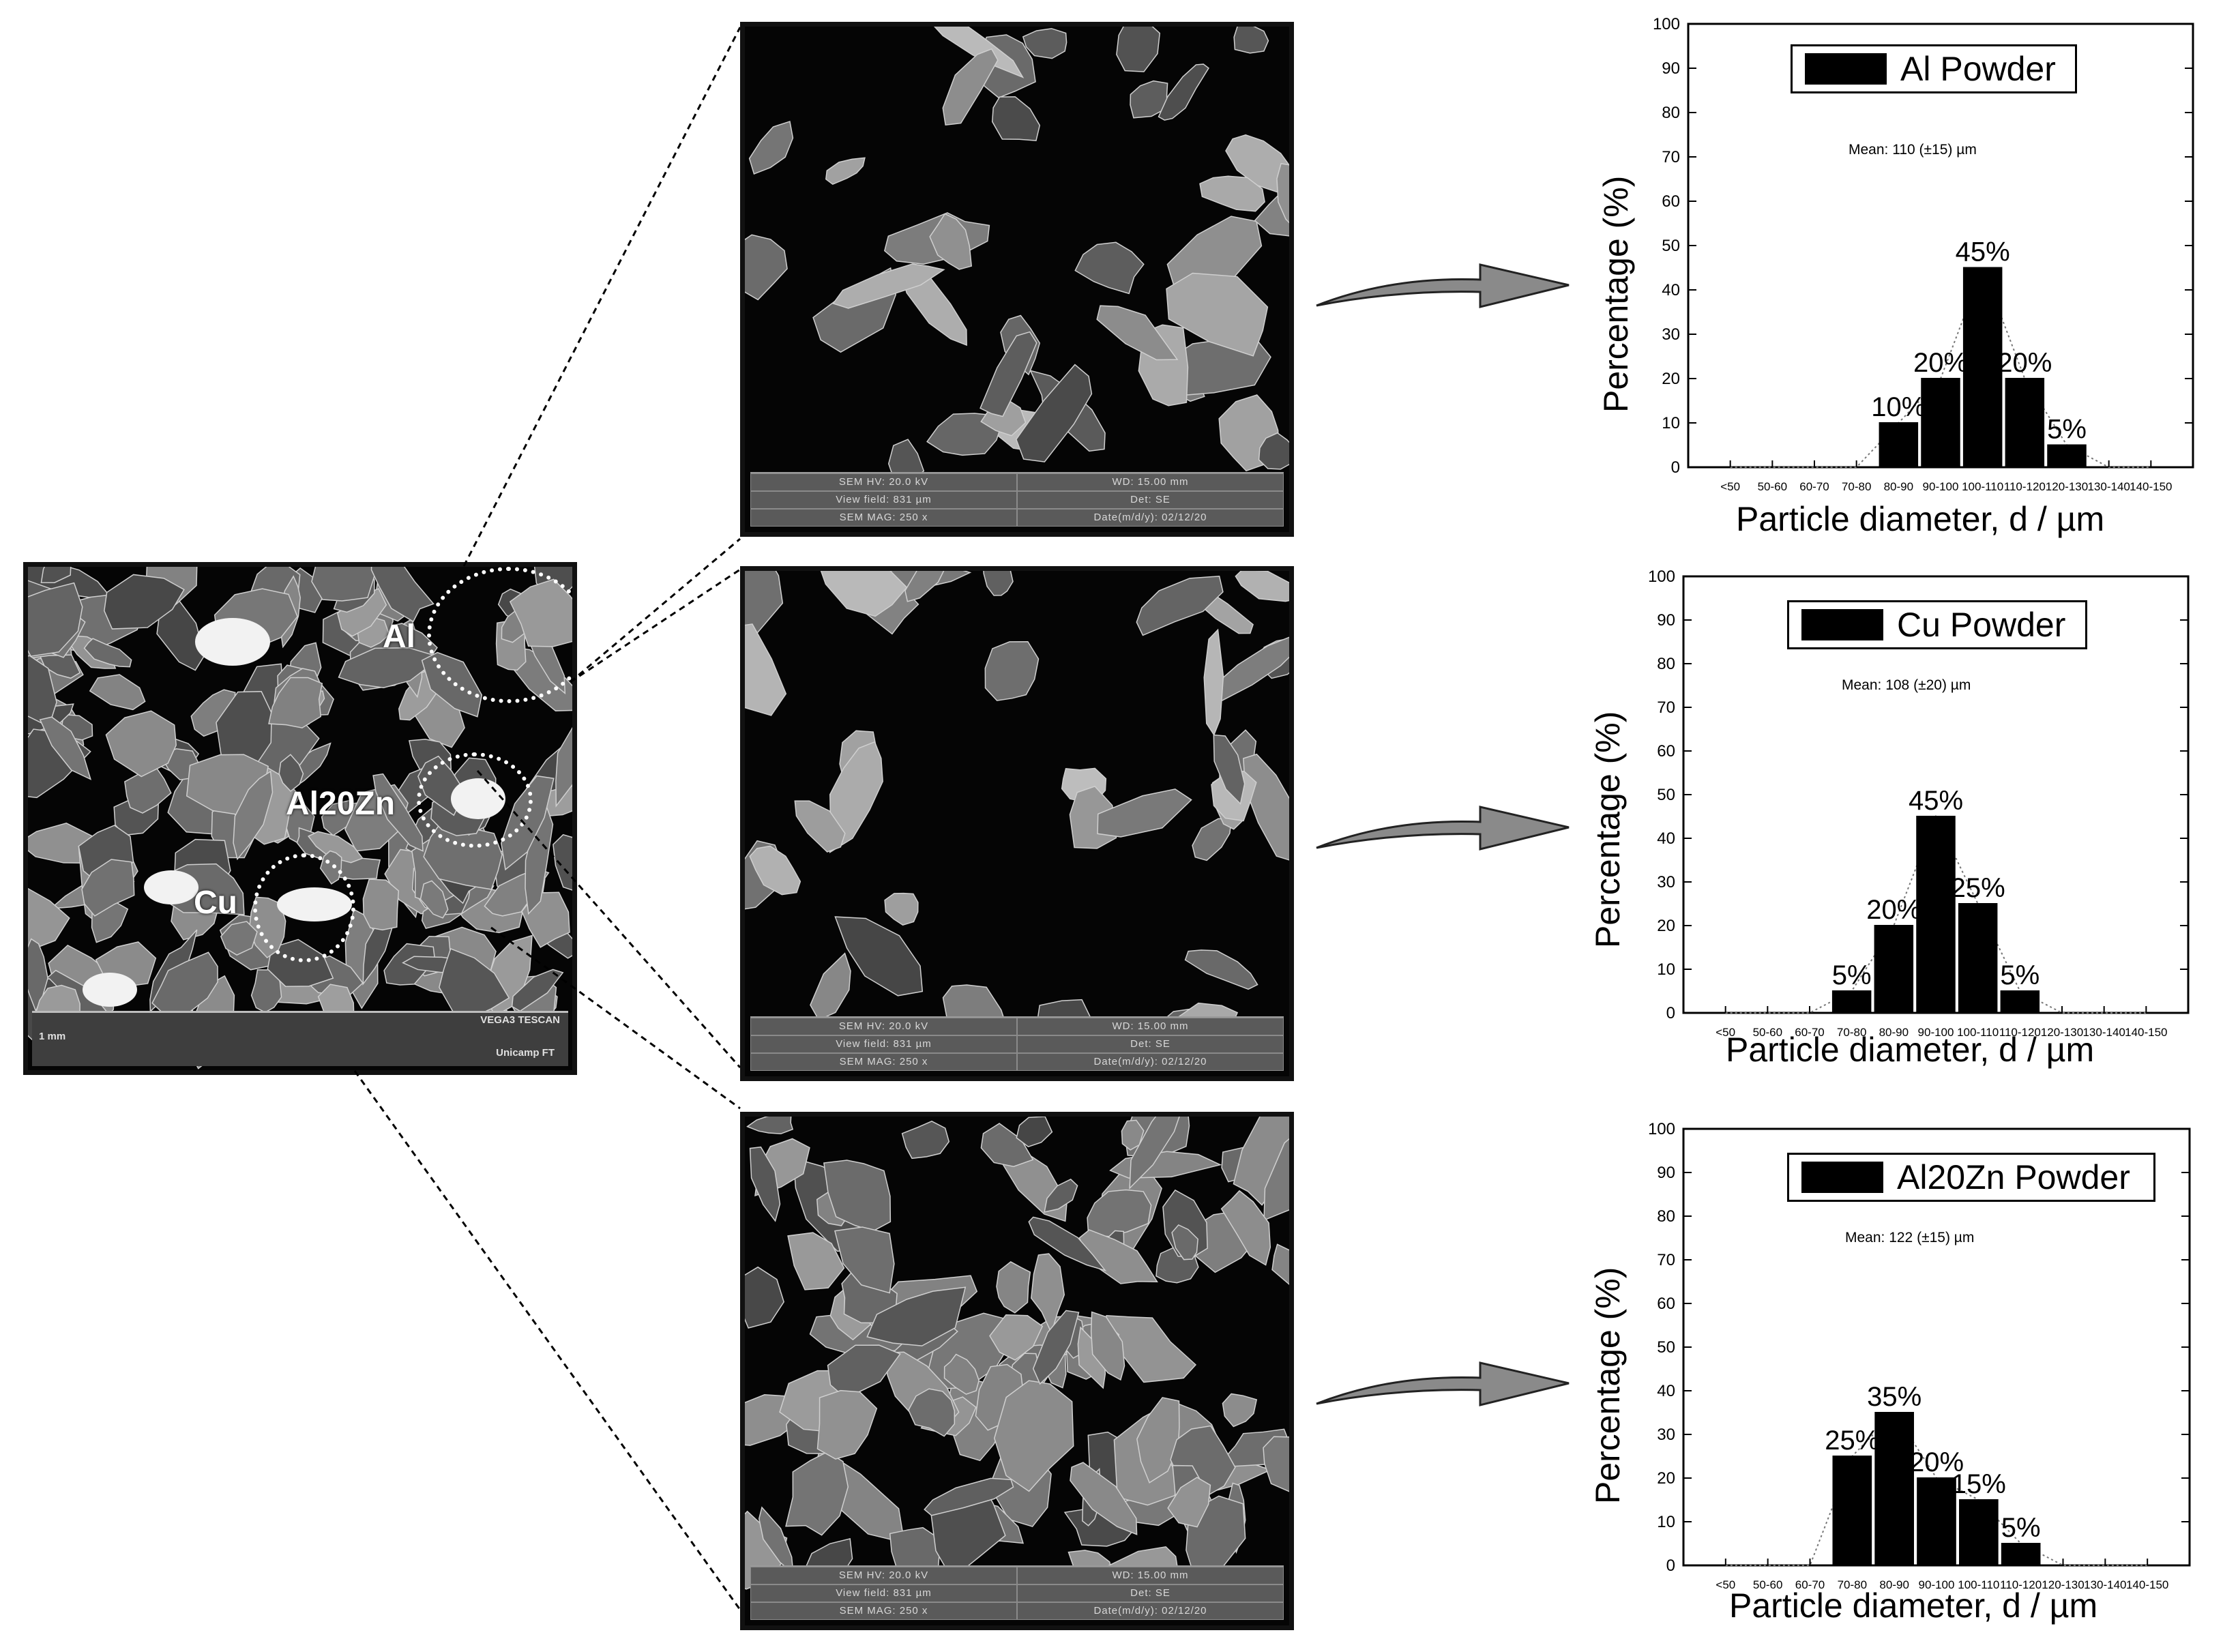 The height and width of the screenshot is (1652, 2238). What do you see at coordinates (1971, 1177) in the screenshot?
I see `legend: Al20Zn Powder` at bounding box center [1971, 1177].